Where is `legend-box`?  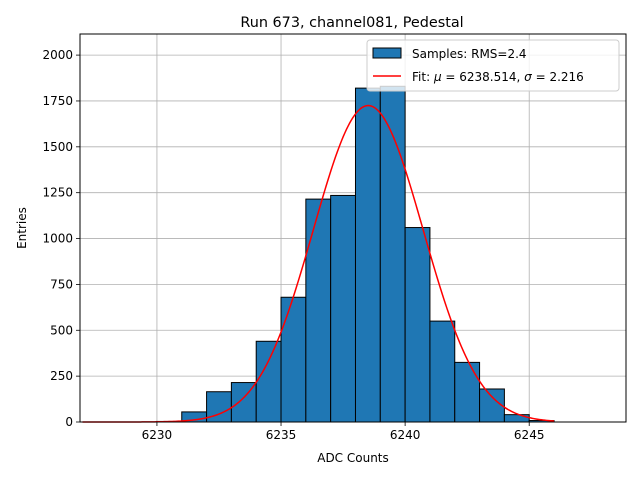 legend-box is located at coordinates (493, 65).